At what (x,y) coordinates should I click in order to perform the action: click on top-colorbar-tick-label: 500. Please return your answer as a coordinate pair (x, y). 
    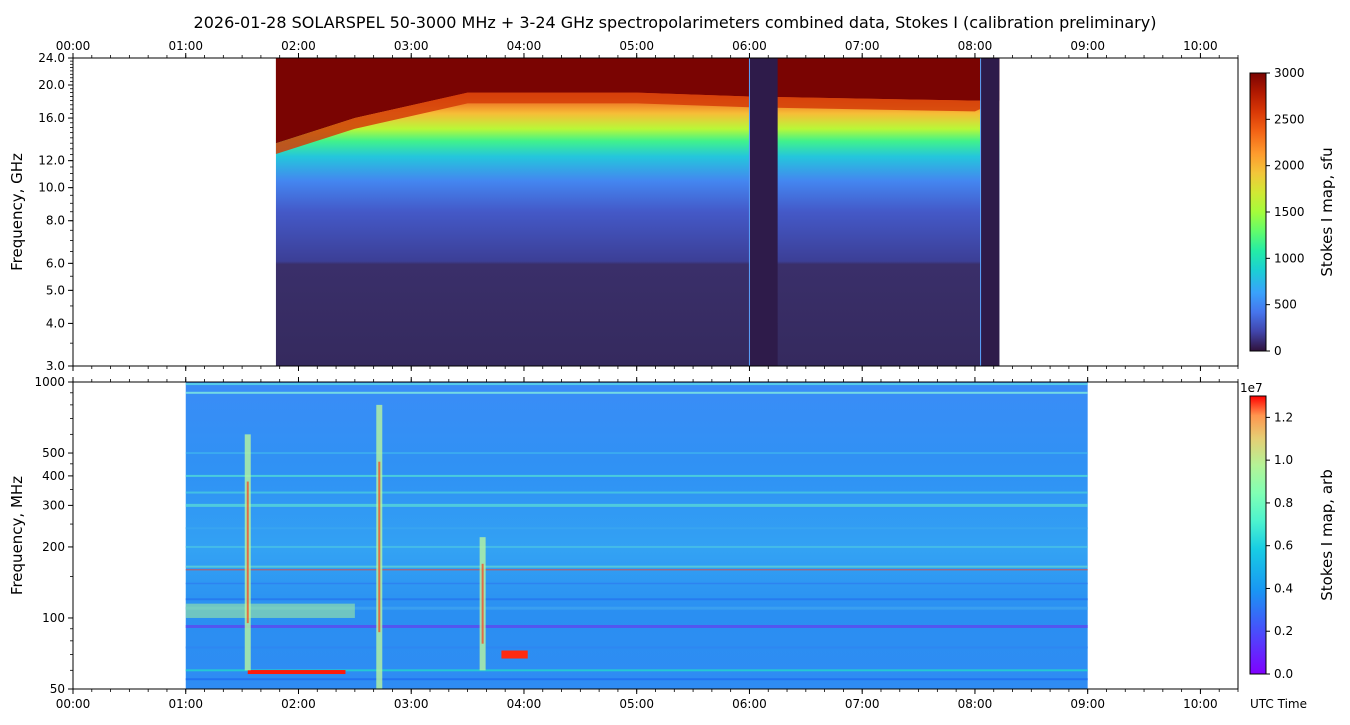
    Looking at the image, I should click on (1285, 305).